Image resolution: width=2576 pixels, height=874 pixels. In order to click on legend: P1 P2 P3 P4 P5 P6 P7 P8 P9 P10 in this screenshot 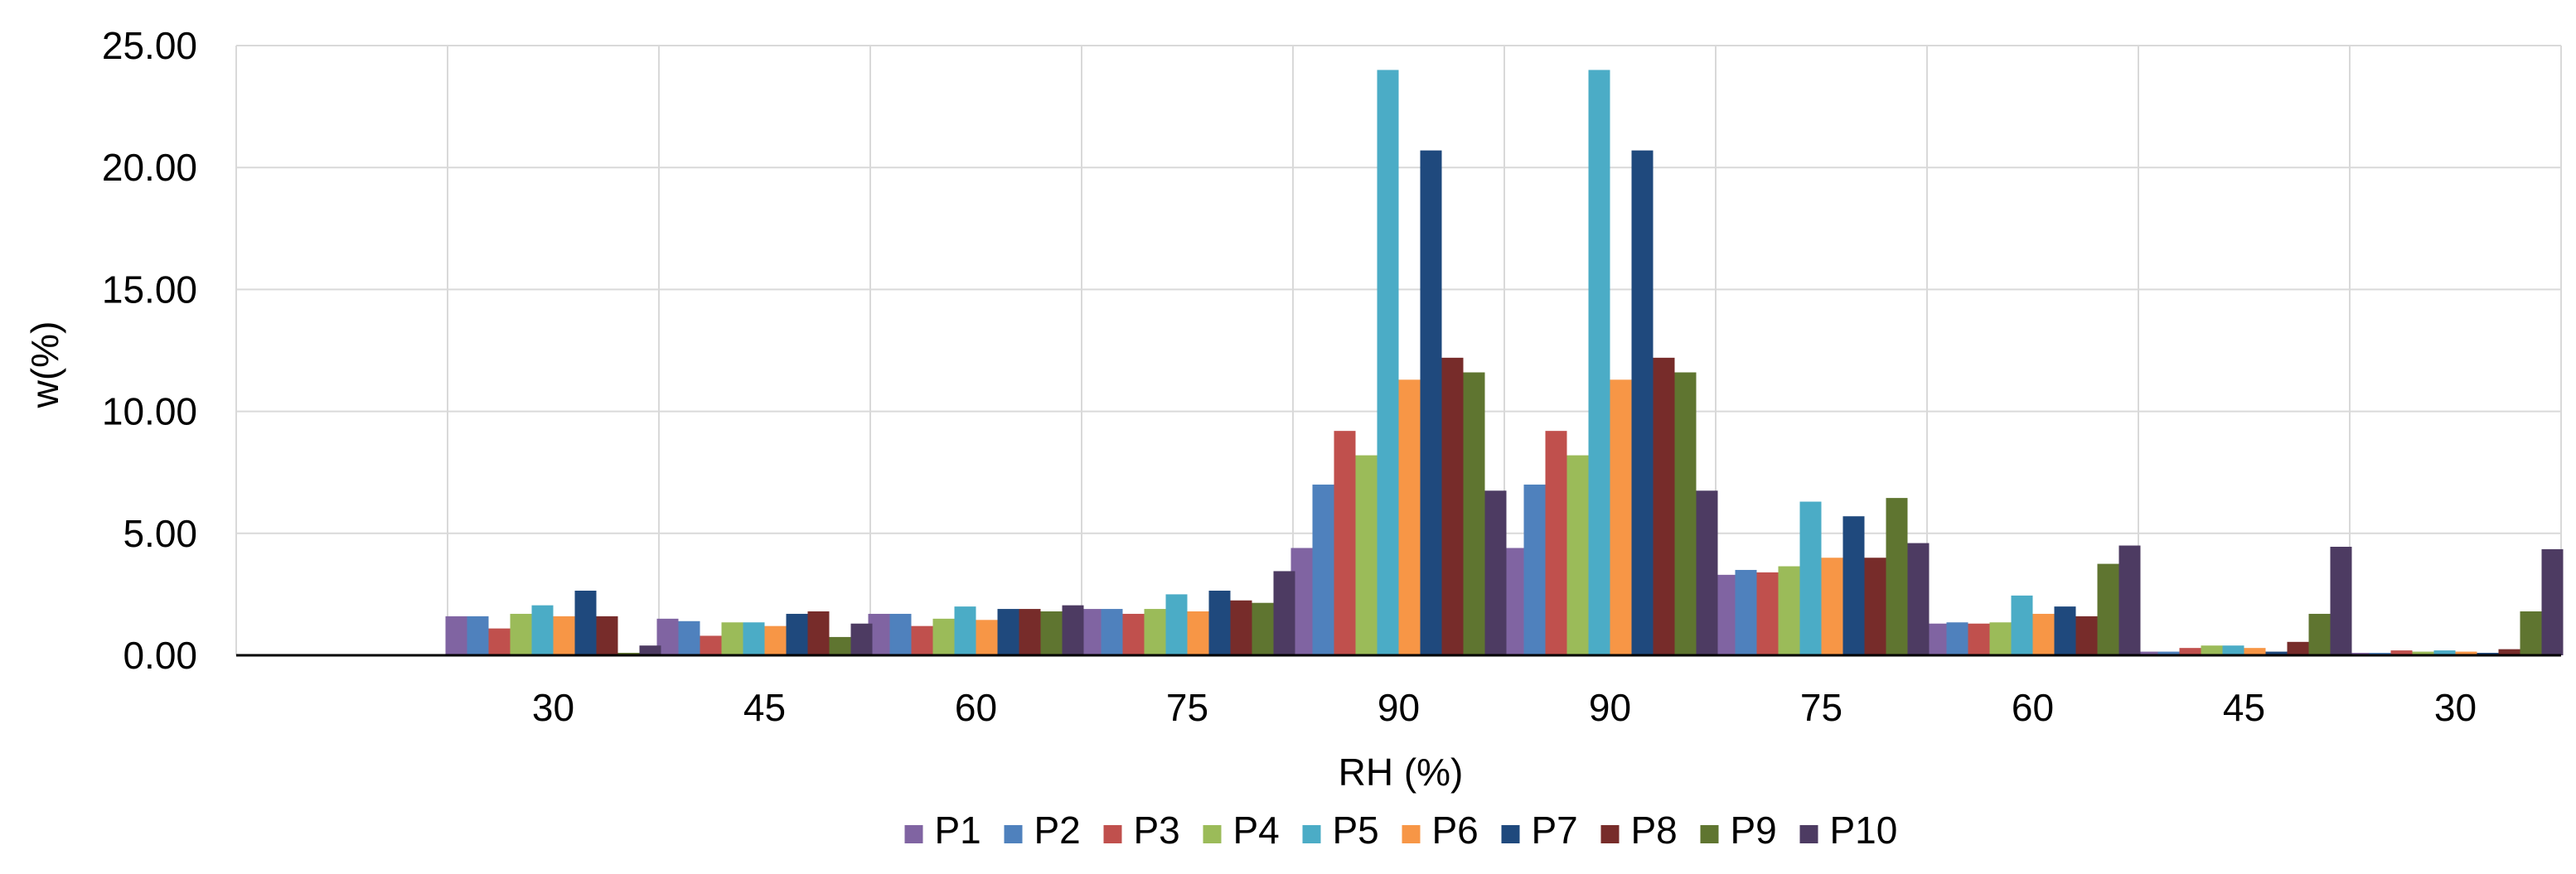, I will do `click(1401, 831)`.